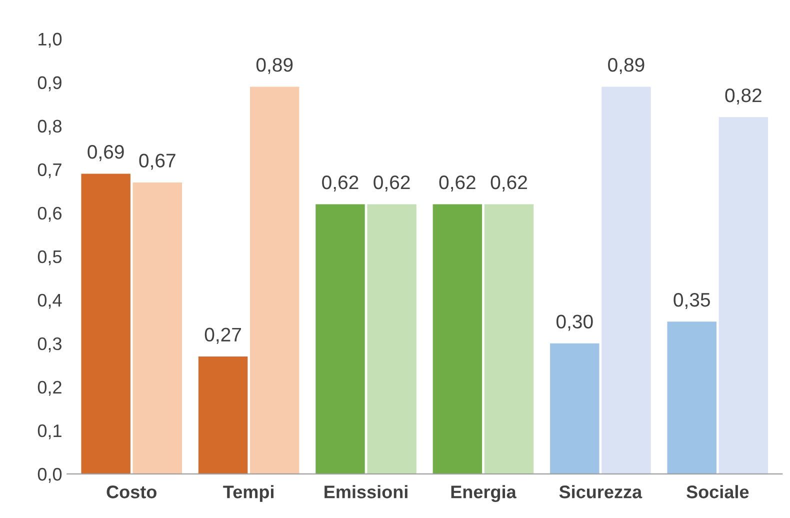  Describe the element at coordinates (574, 322) in the screenshot. I see `data-label: 0,30` at that location.